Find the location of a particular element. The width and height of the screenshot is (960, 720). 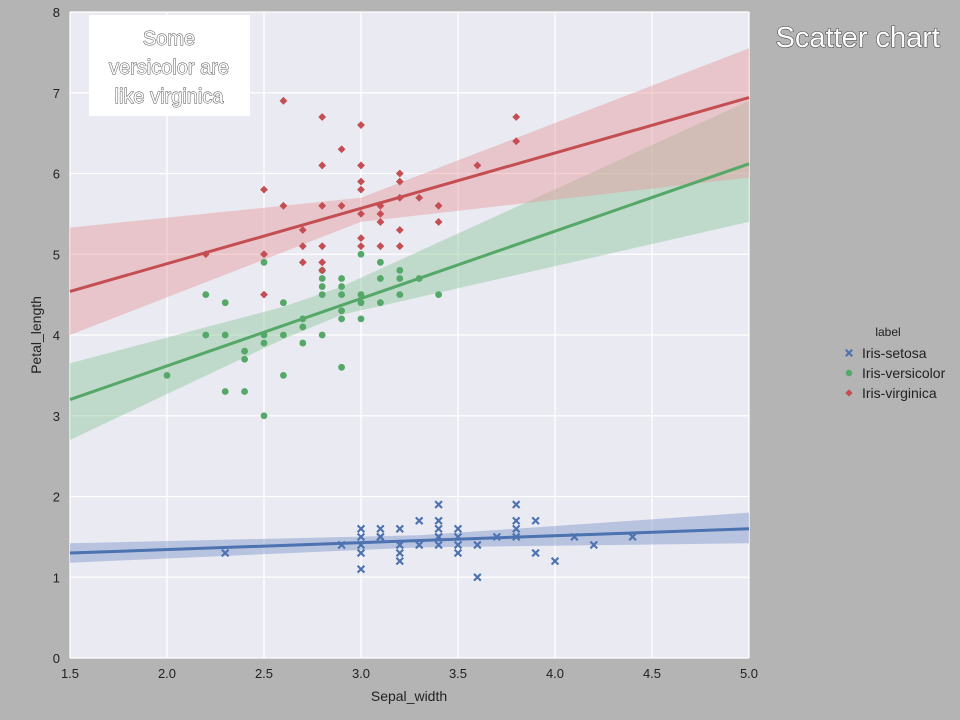

legend-label: Iris-virginica is located at coordinates (899, 393).